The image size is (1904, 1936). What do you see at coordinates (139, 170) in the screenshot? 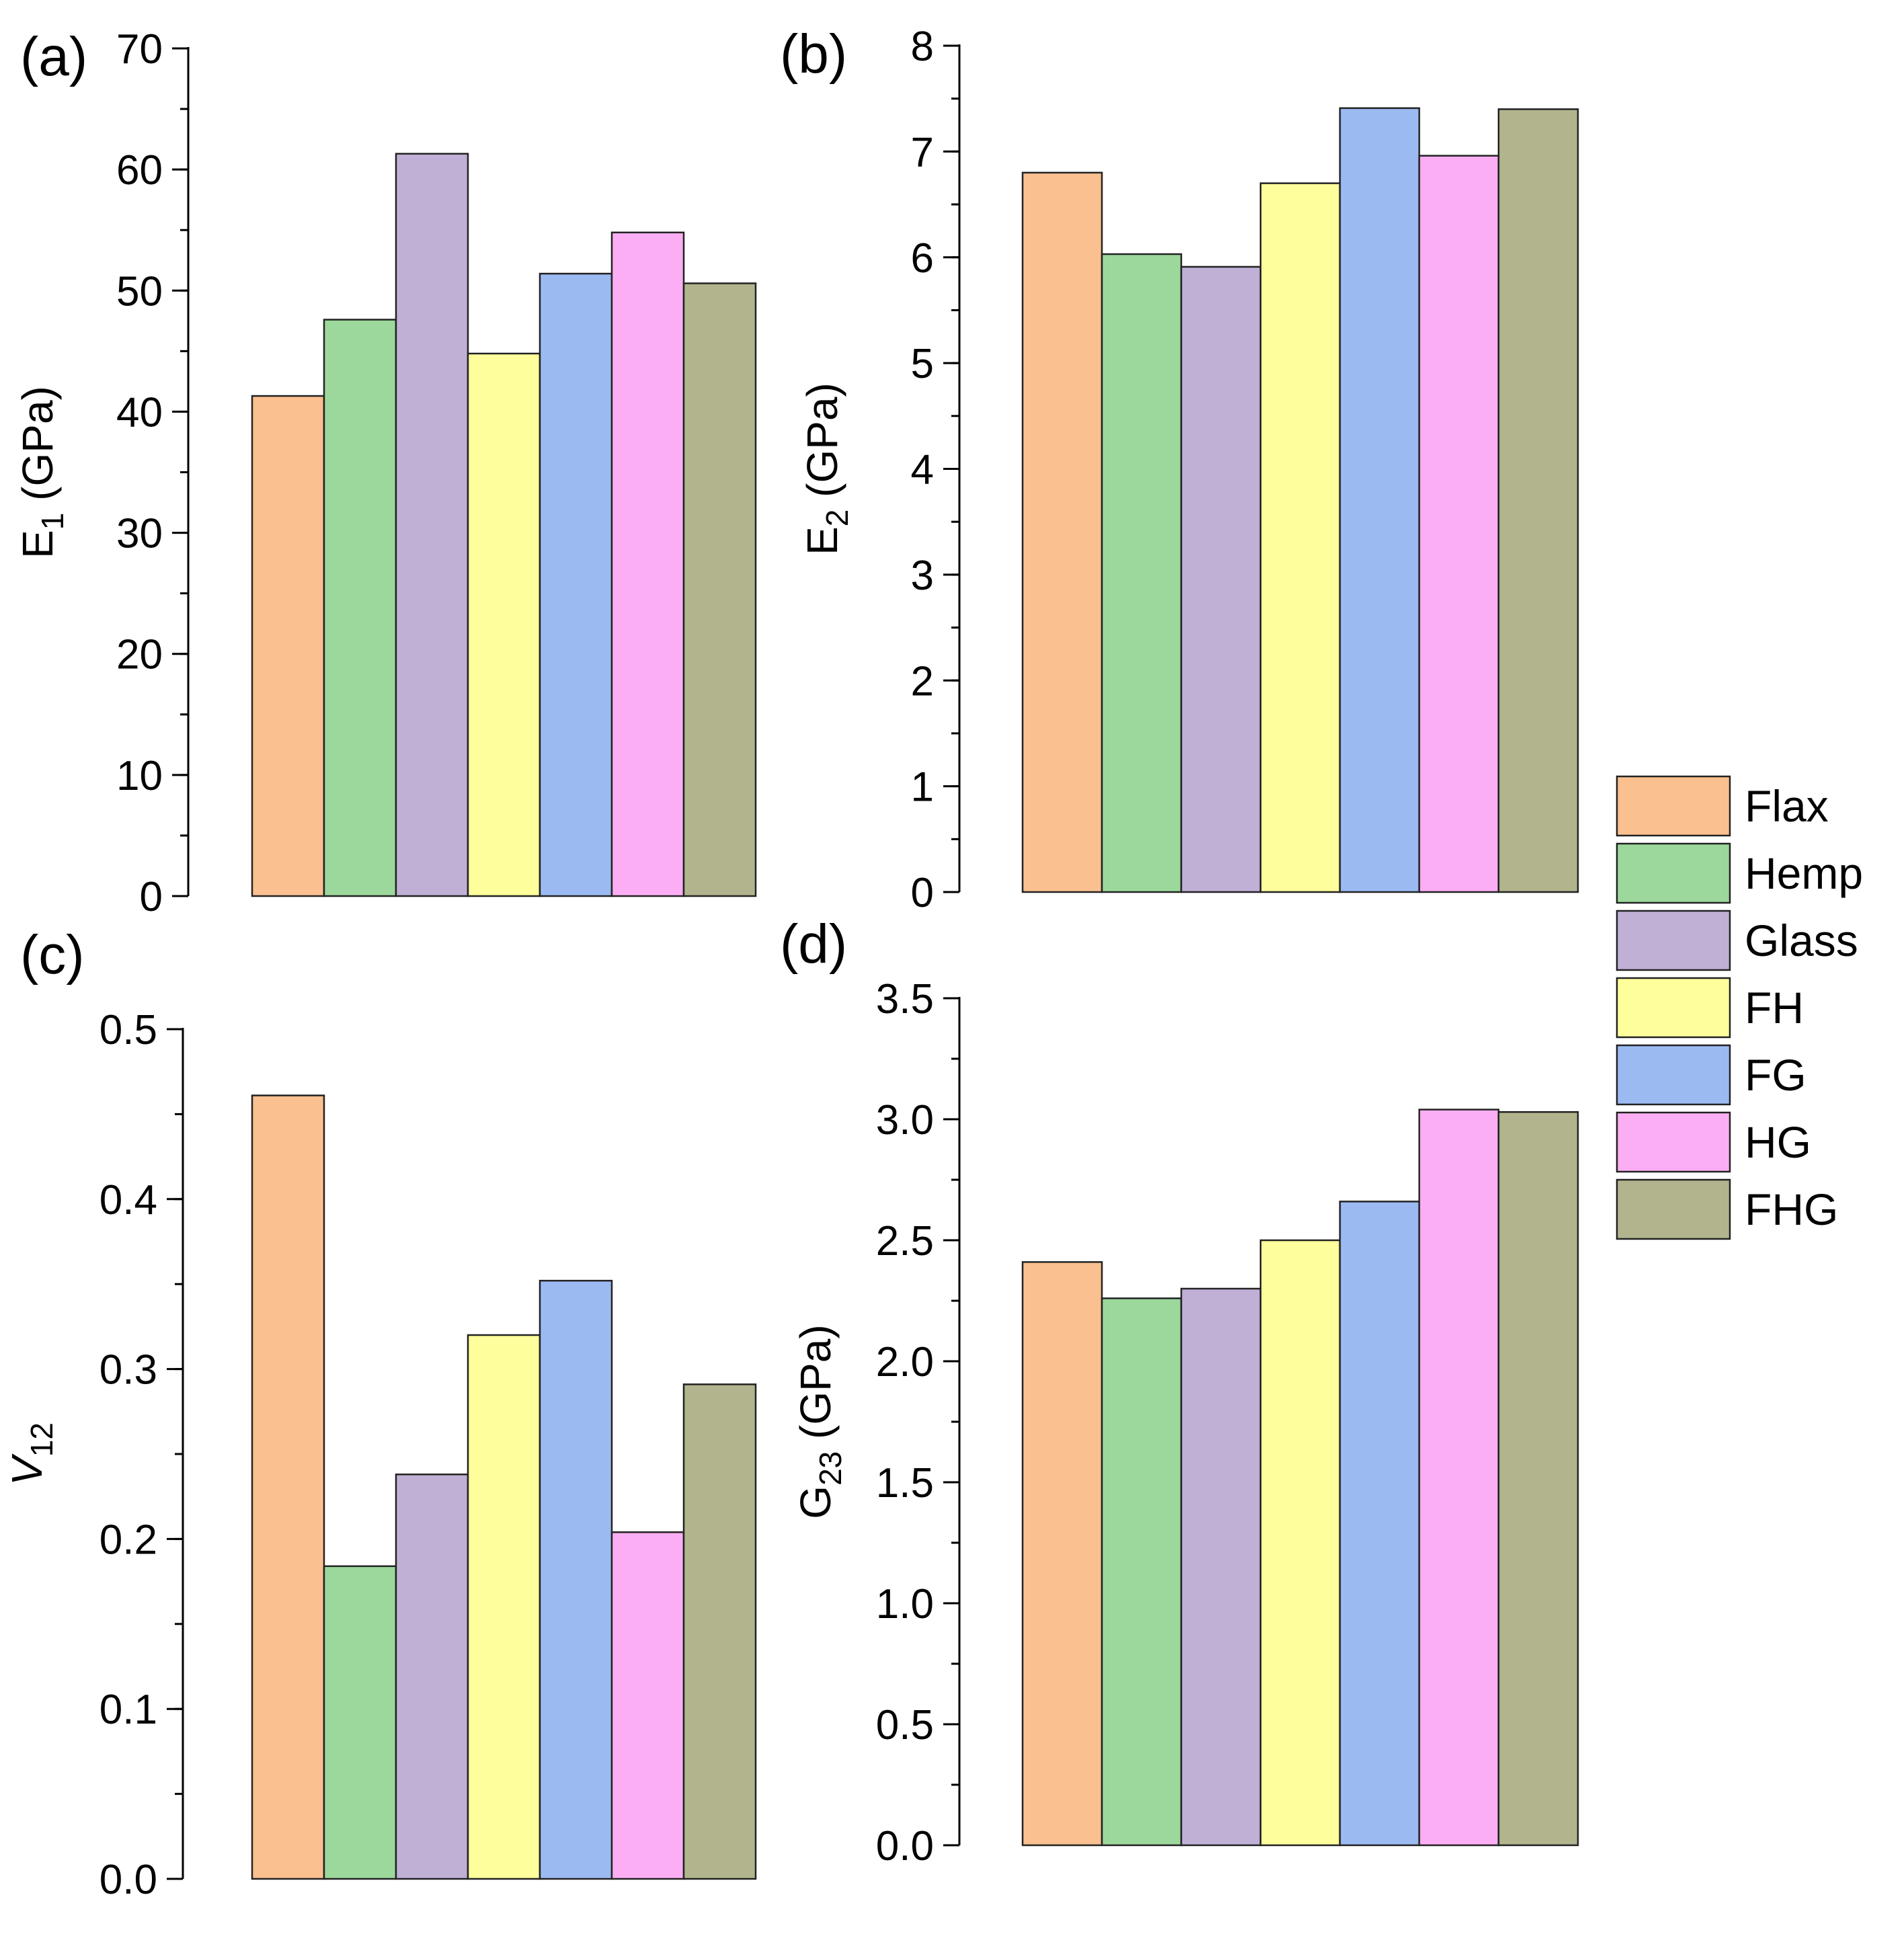
I see `y-tick-label: 60` at bounding box center [139, 170].